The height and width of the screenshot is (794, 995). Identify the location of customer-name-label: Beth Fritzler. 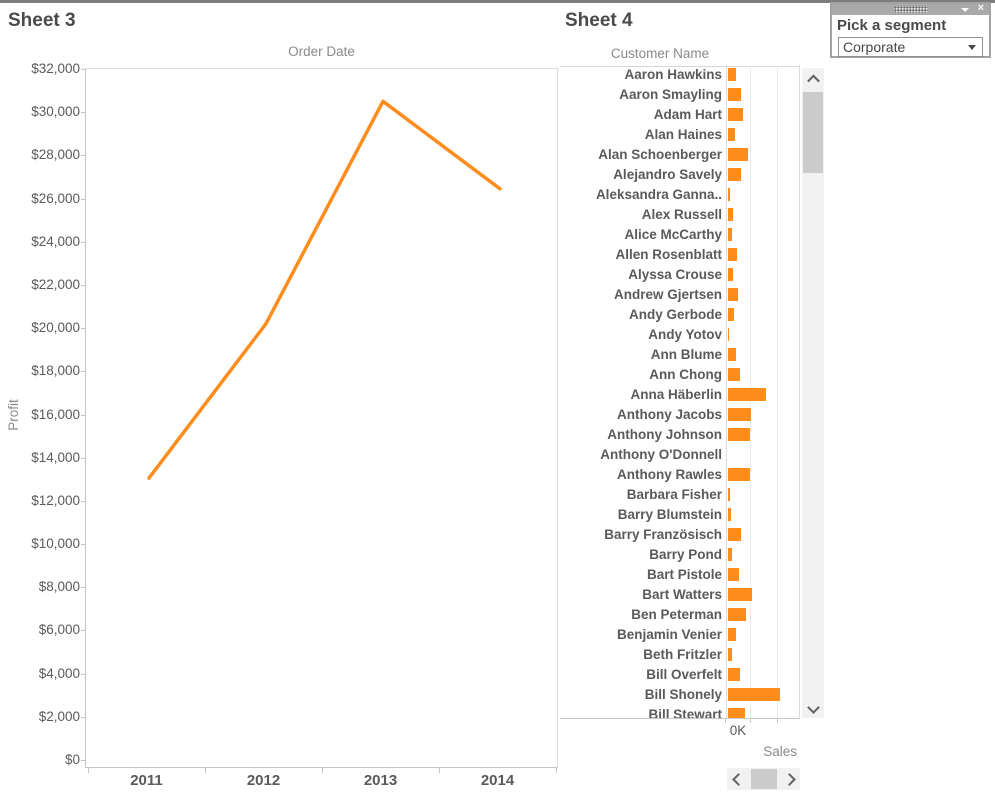
(643, 655).